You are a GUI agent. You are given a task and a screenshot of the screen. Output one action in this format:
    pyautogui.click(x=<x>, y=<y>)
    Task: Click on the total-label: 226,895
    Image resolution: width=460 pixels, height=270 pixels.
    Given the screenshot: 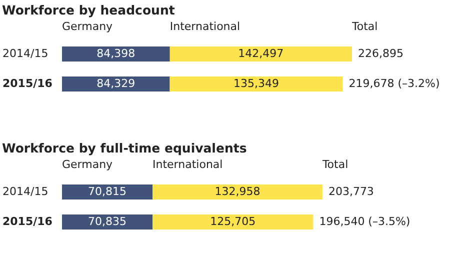 What is the action you would take?
    pyautogui.click(x=381, y=53)
    